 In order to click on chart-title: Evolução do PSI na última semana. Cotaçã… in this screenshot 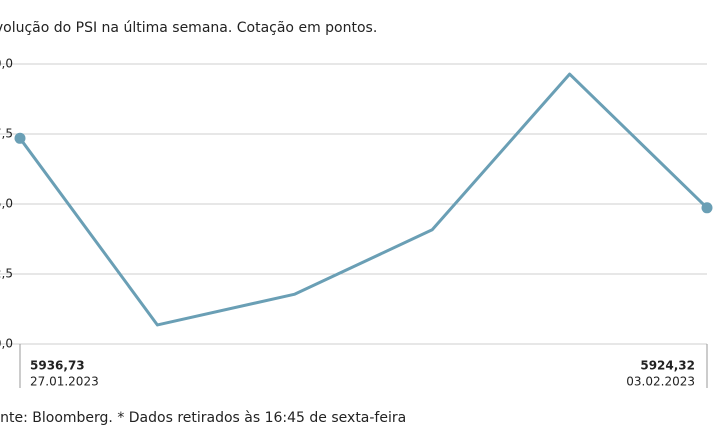, I will do `click(188, 28)`.